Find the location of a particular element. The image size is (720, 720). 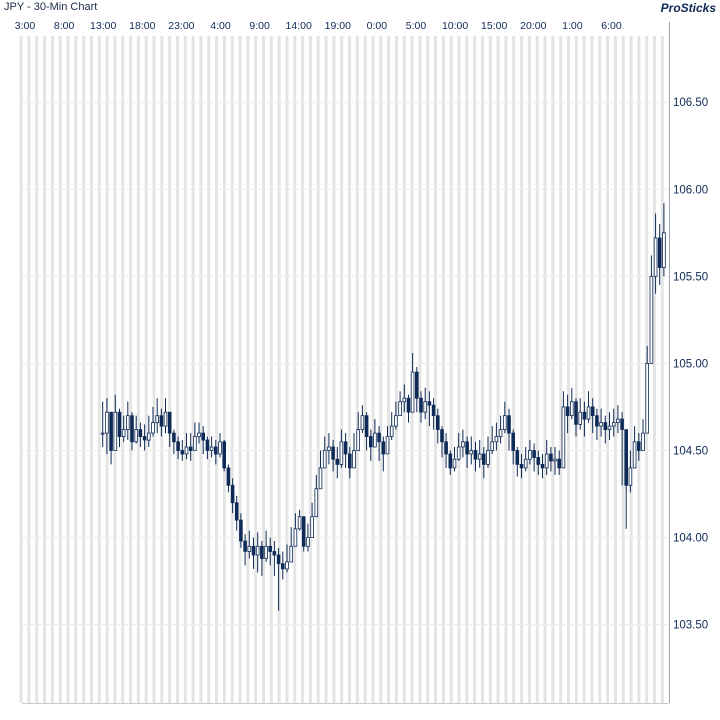

y-tick-label: 105.50 is located at coordinates (690, 277).